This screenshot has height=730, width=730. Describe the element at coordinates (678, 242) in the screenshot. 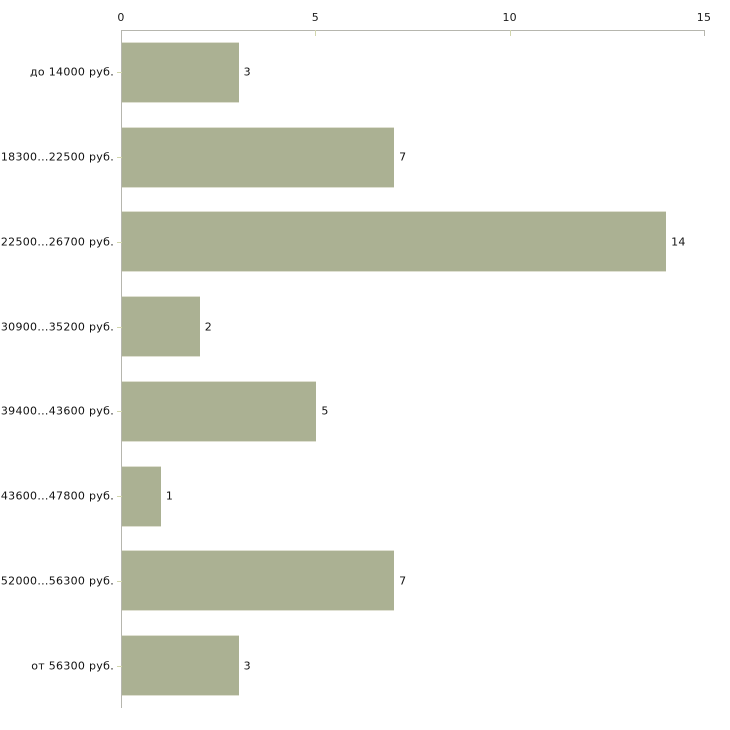

I see `bar-value-label: 14` at that location.